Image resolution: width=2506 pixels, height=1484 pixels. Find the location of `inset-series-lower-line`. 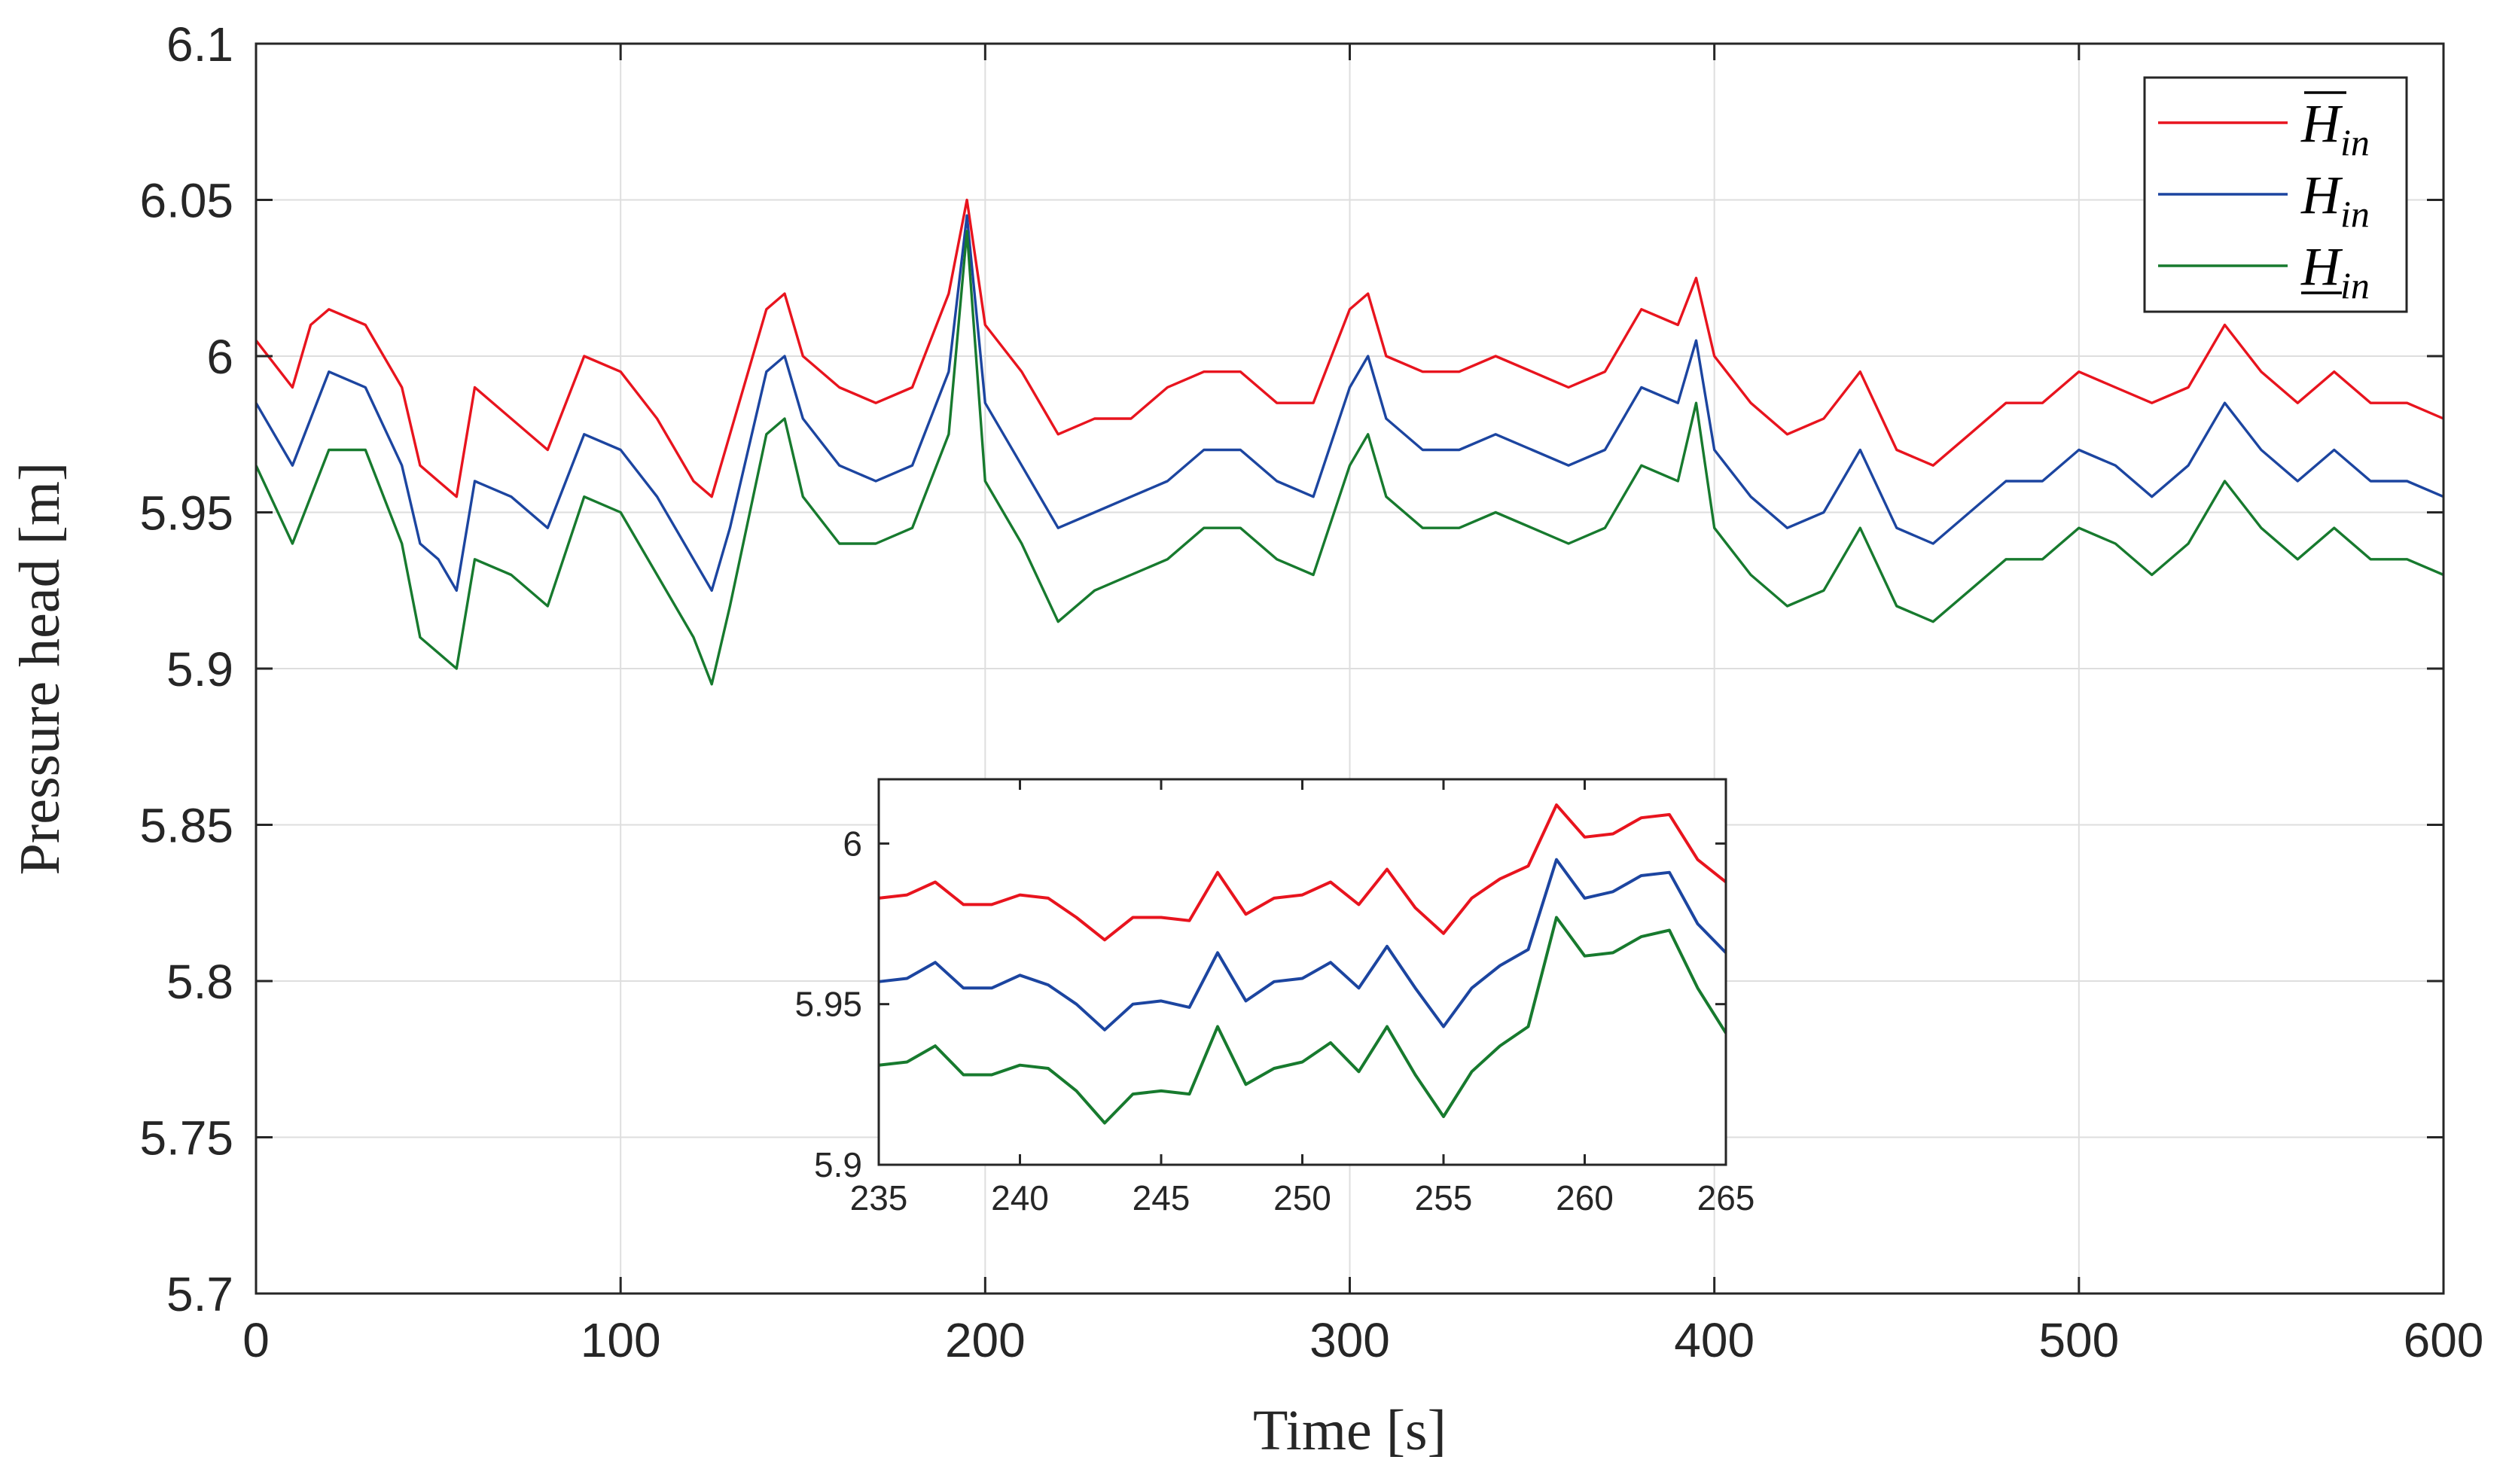

inset-series-lower-line is located at coordinates (1302, 1020).